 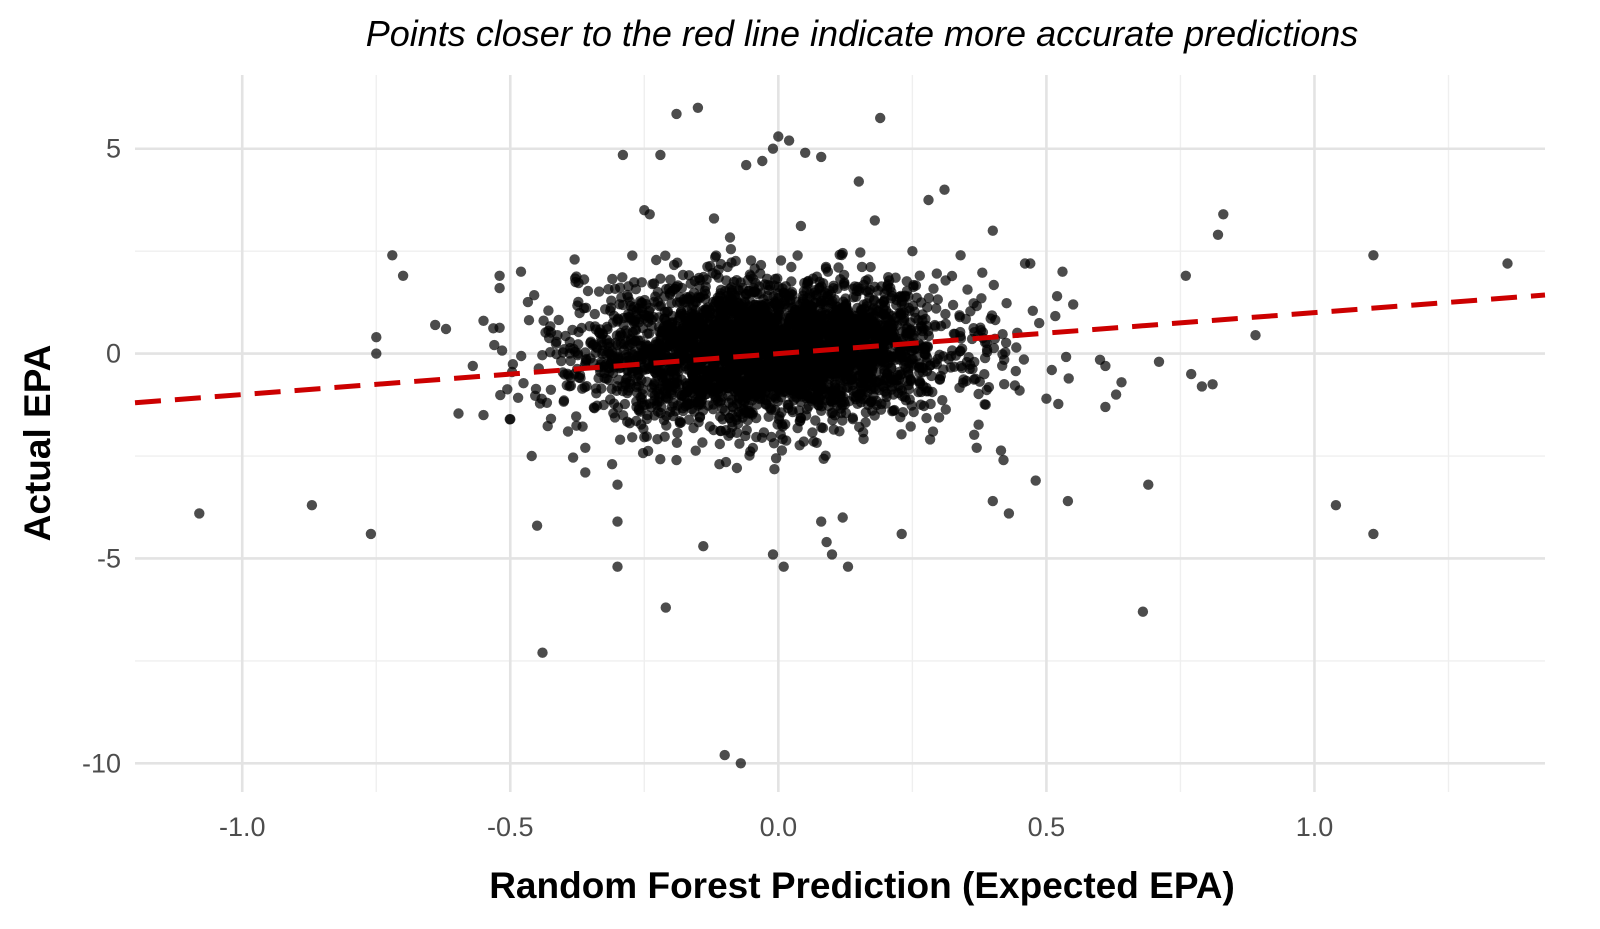 What do you see at coordinates (113, 354) in the screenshot?
I see `y-tick-label: 0` at bounding box center [113, 354].